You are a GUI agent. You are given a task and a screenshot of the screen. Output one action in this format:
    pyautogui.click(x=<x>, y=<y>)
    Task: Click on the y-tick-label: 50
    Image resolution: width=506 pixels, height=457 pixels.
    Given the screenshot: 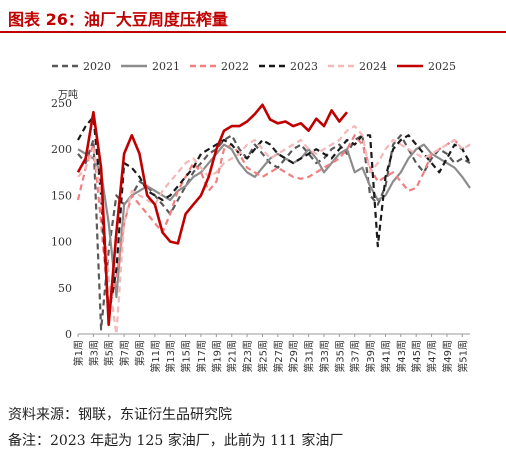 What is the action you would take?
    pyautogui.click(x=65, y=288)
    